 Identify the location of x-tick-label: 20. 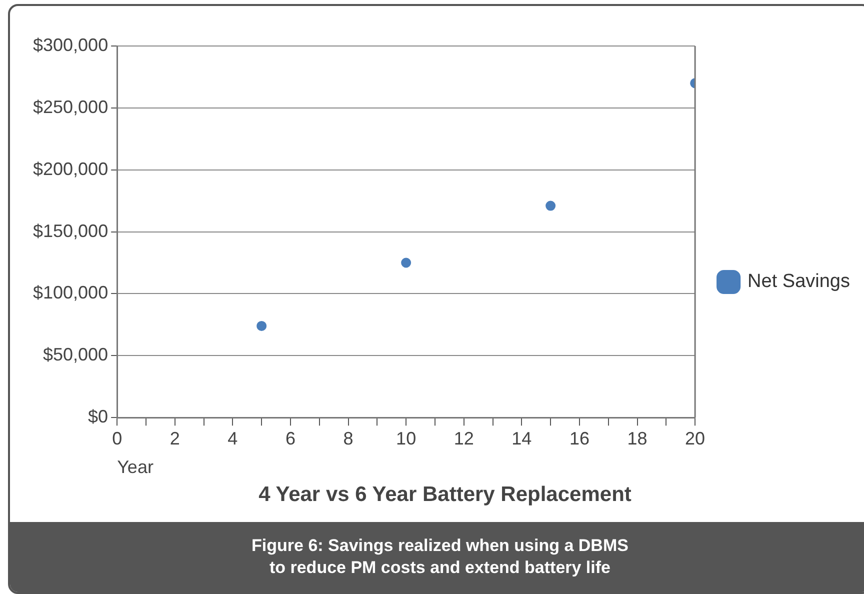
(695, 438).